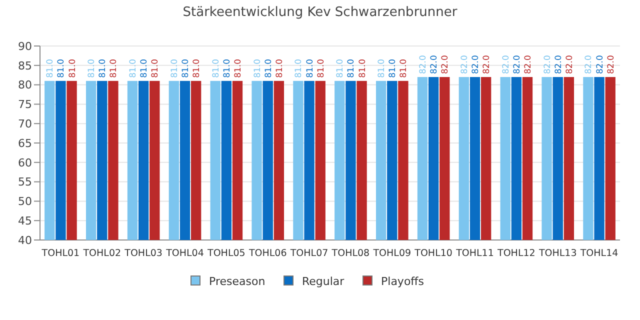 The width and height of the screenshot is (640, 320). I want to click on y-tick-label: 85, so click(25, 65).